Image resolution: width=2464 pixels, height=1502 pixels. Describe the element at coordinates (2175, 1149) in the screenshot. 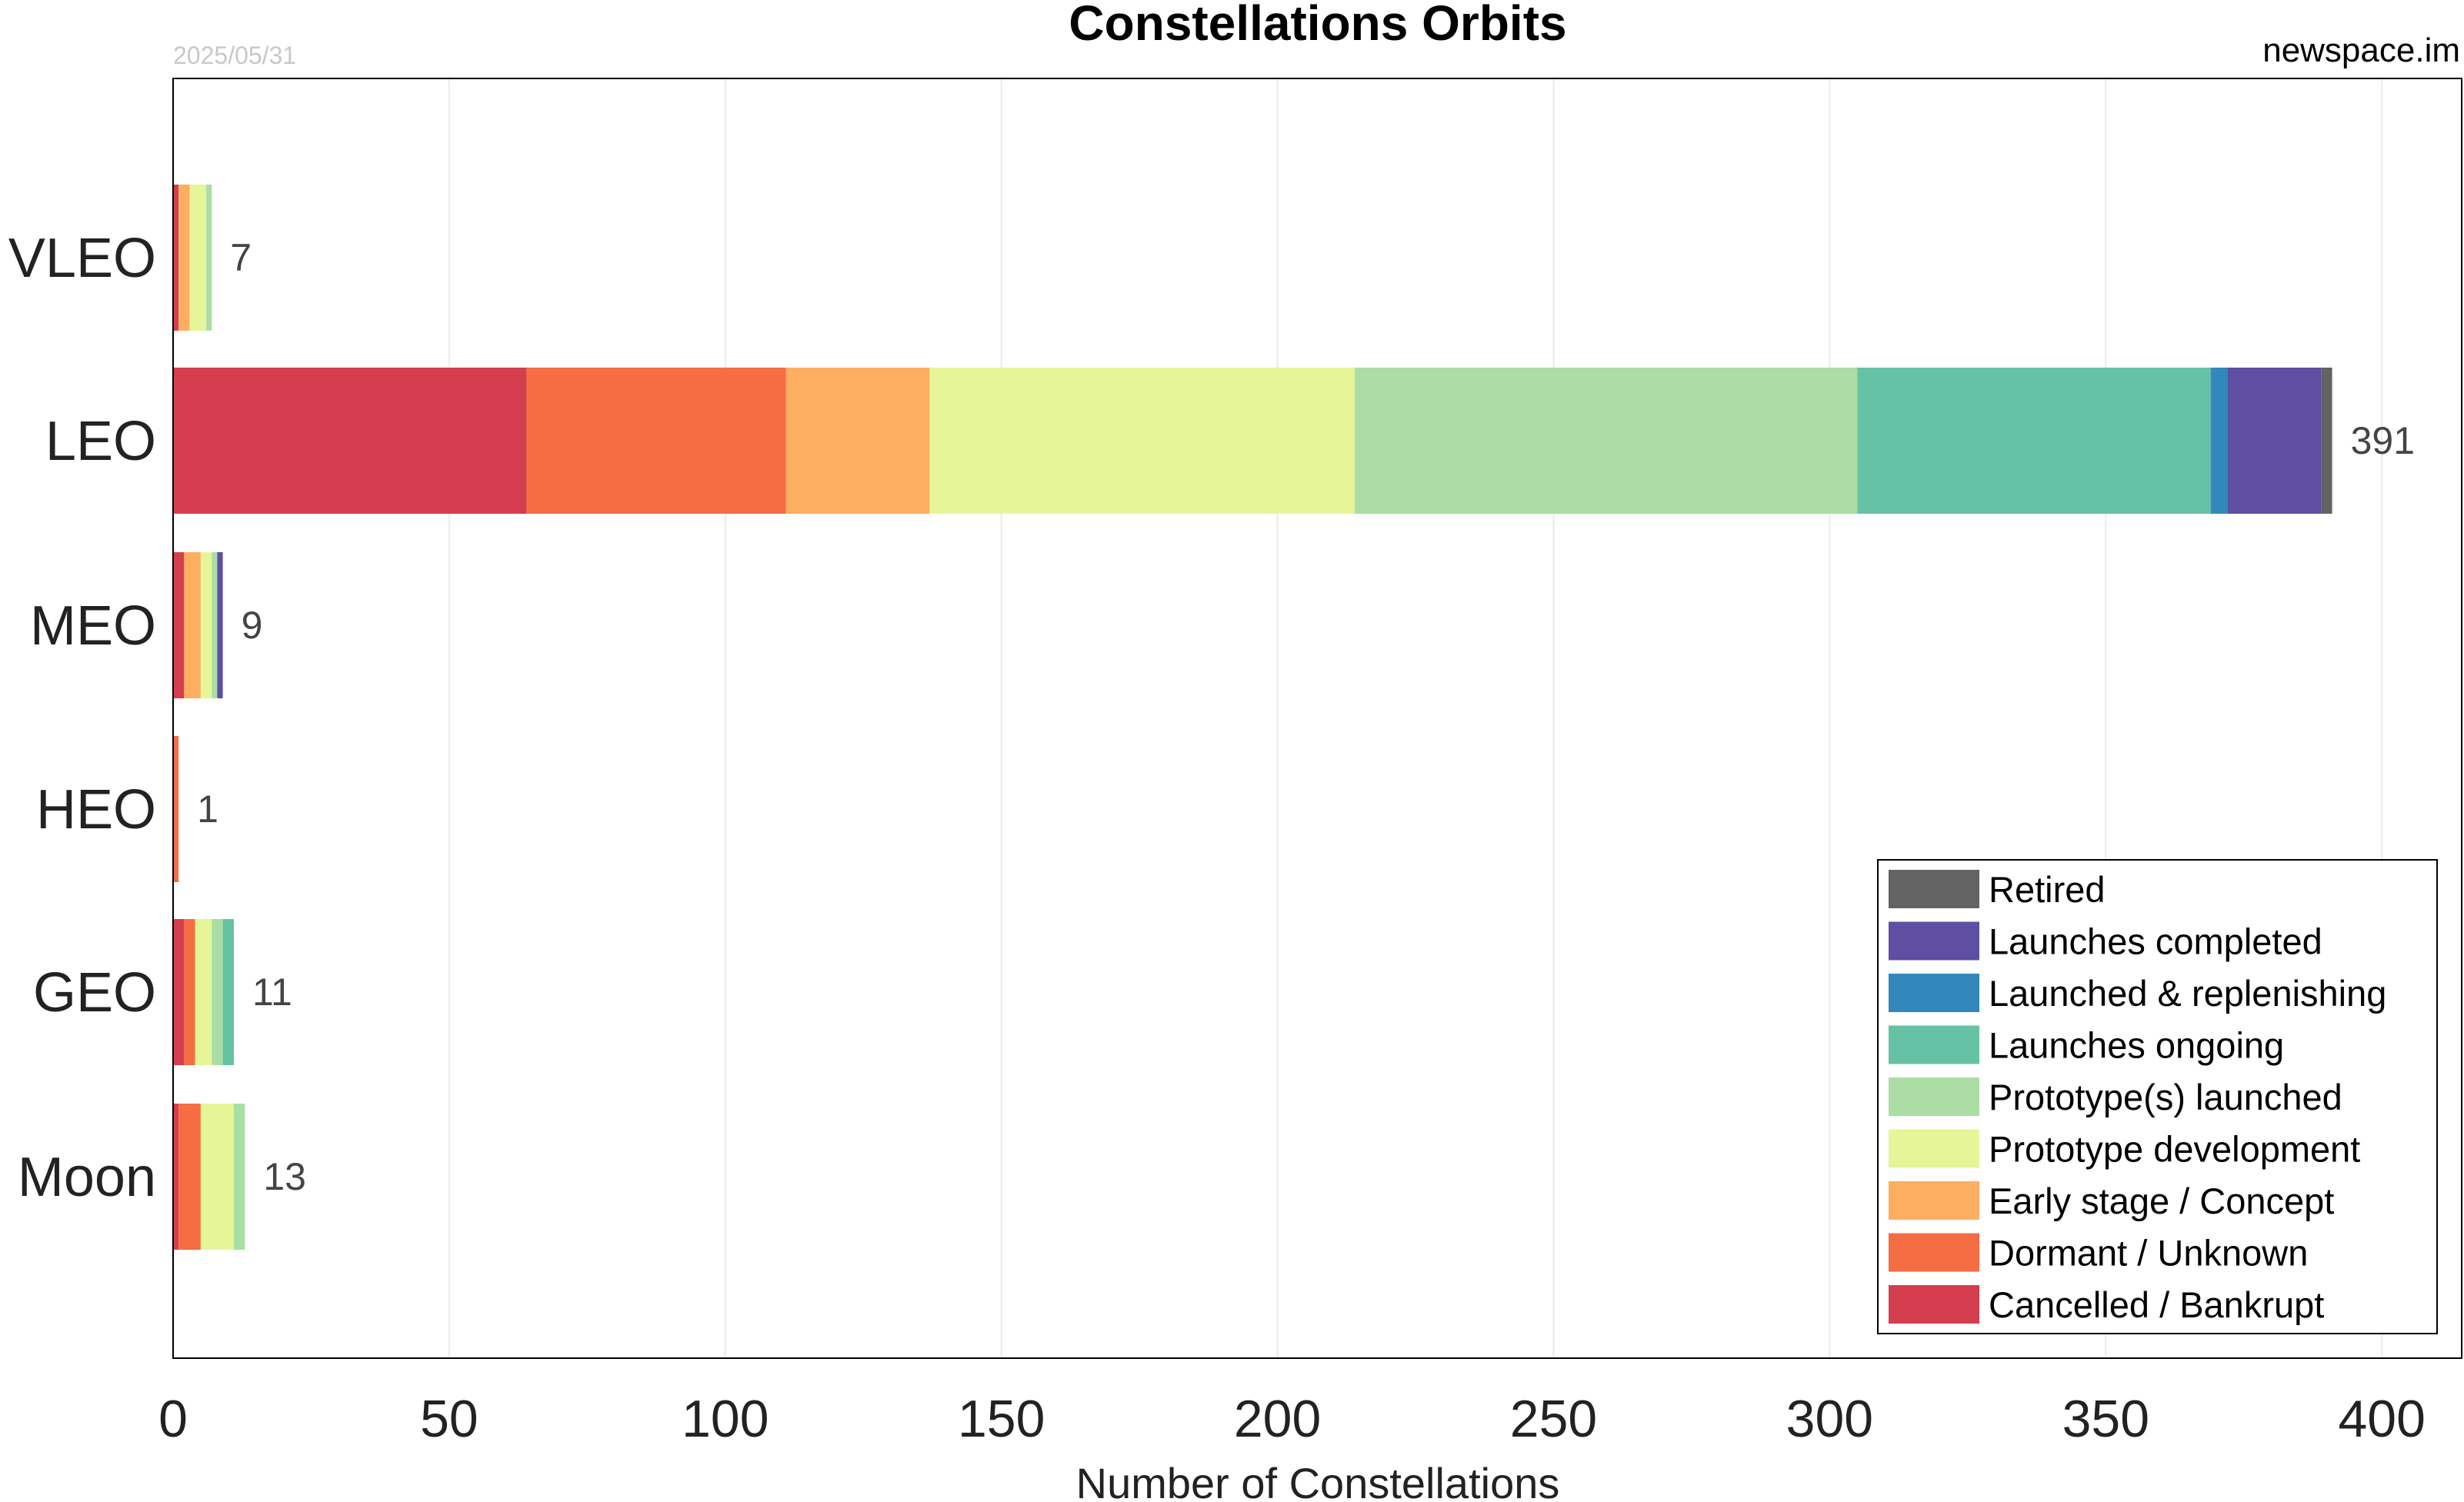

I see `legend-label-3: Prototype development` at that location.